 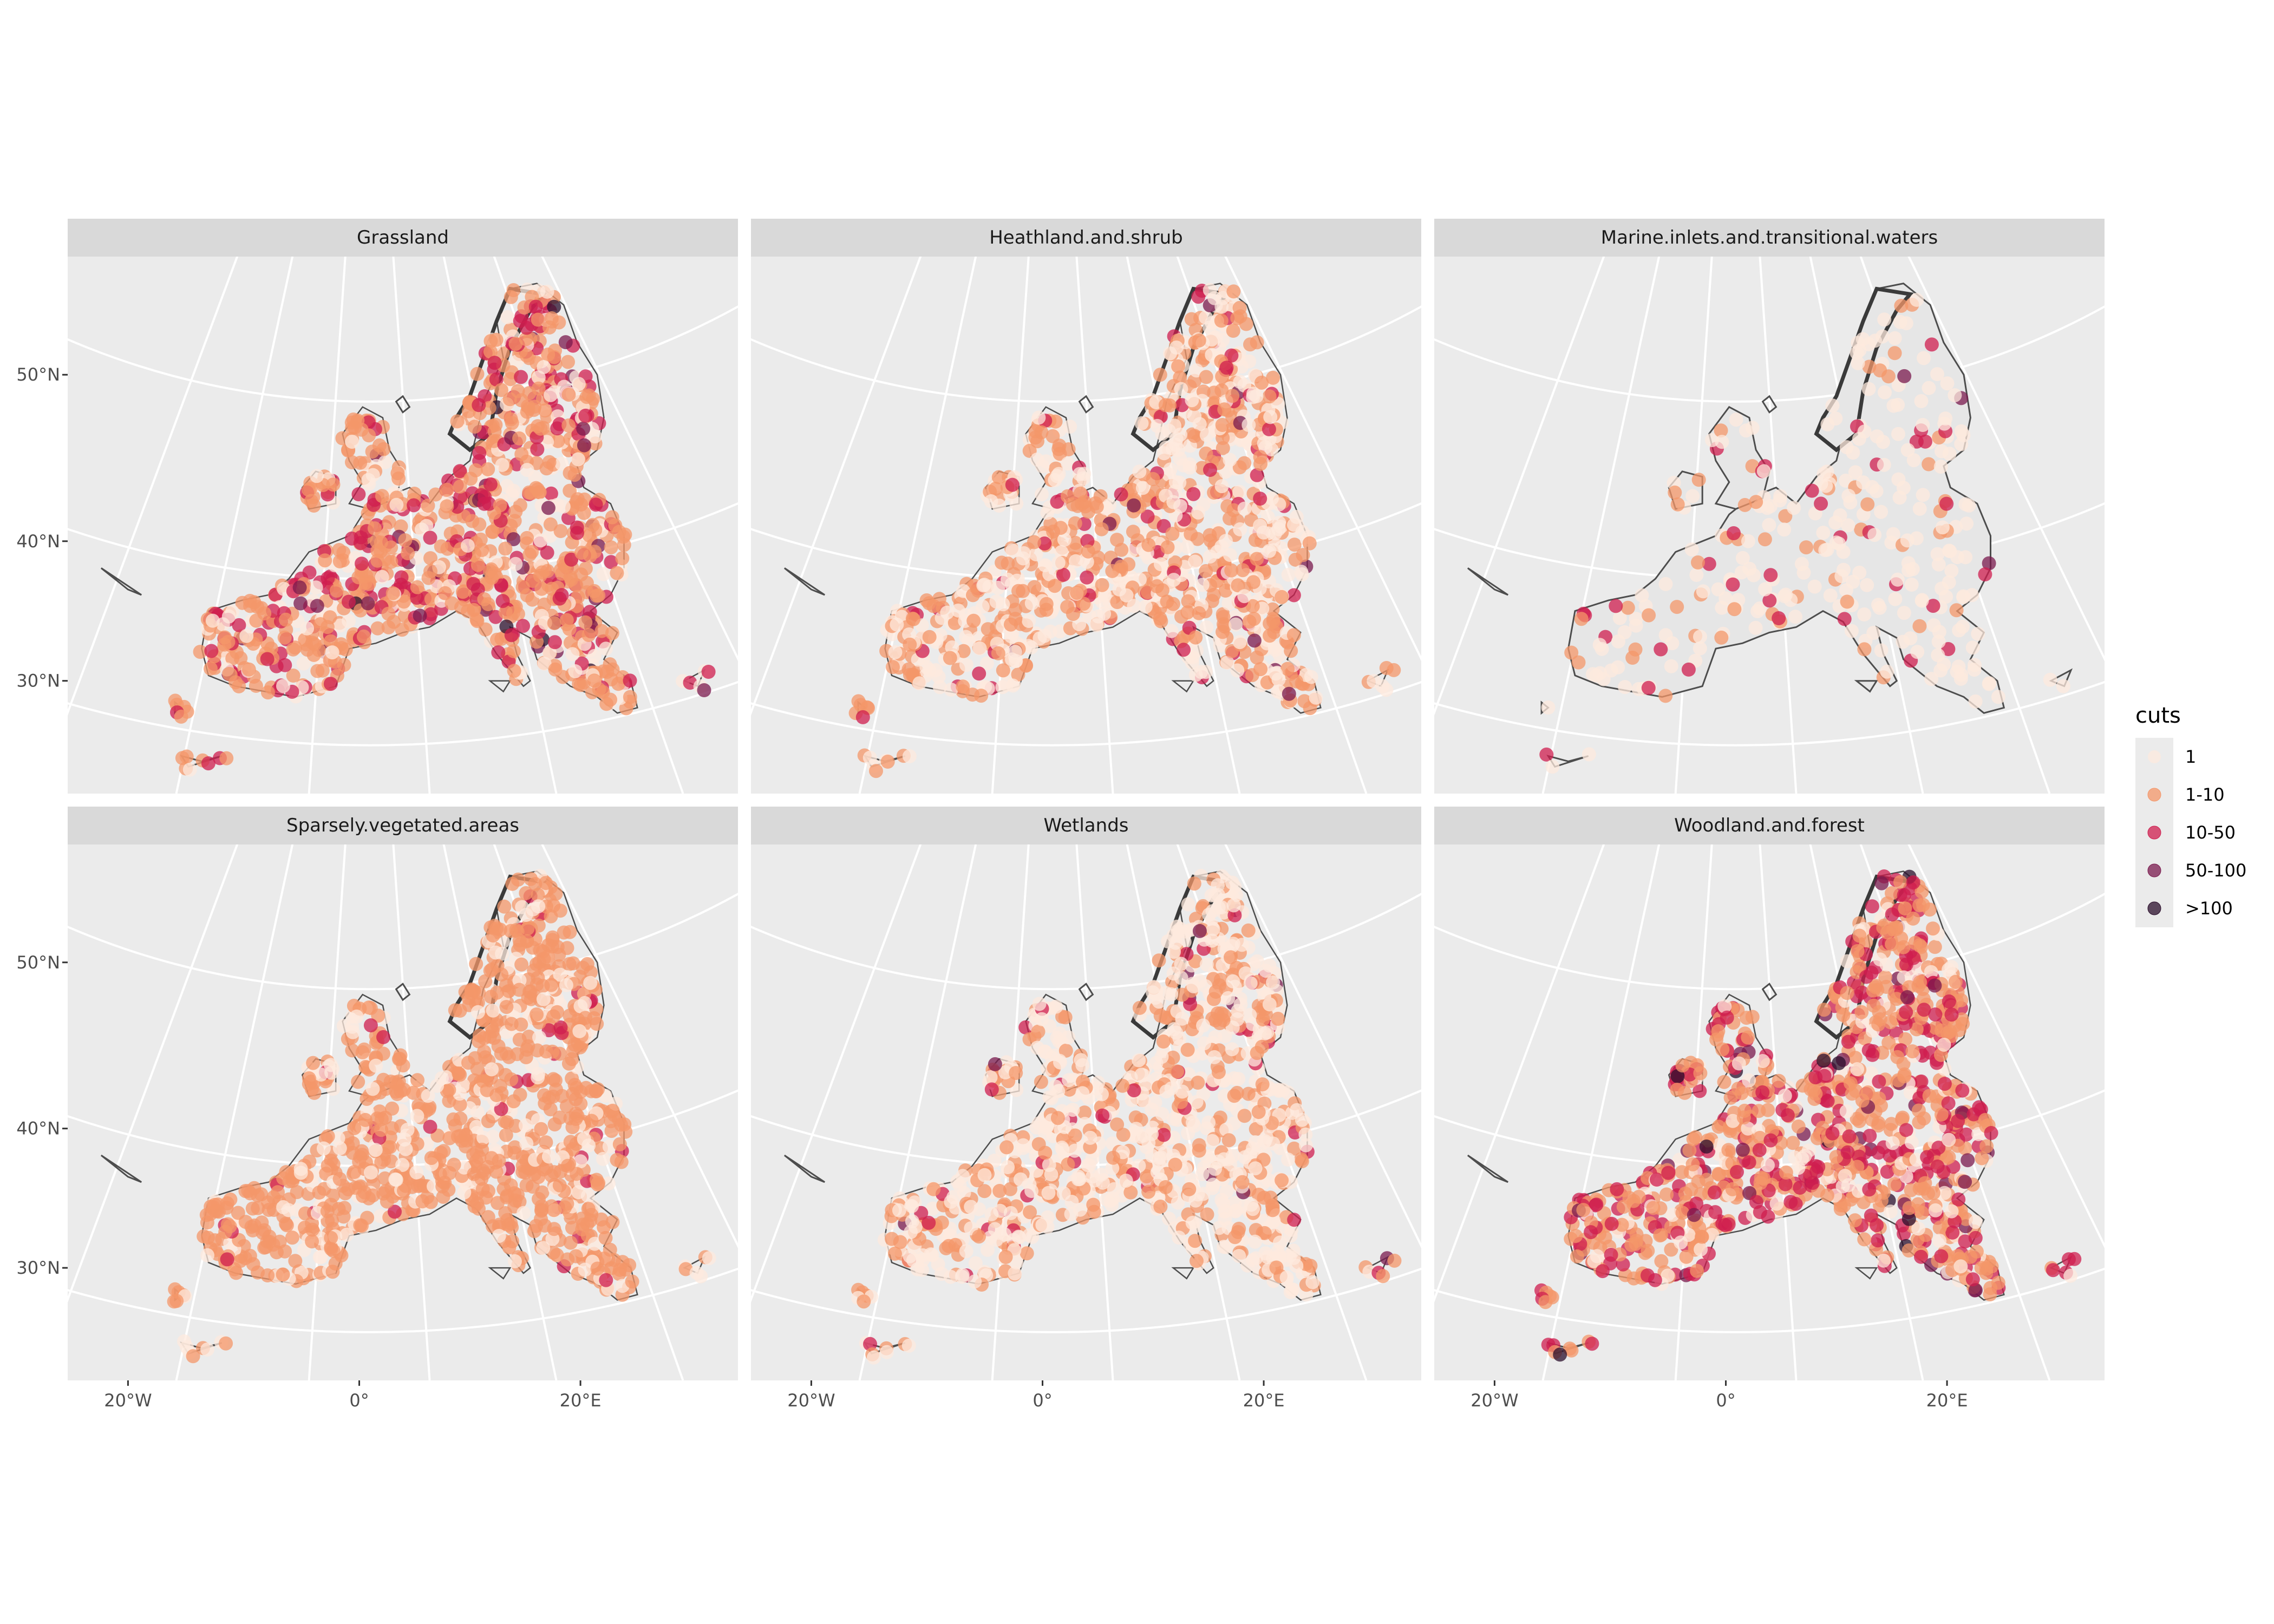 What do you see at coordinates (1770, 825) in the screenshot?
I see `facet-title: Woodland.and.forest` at bounding box center [1770, 825].